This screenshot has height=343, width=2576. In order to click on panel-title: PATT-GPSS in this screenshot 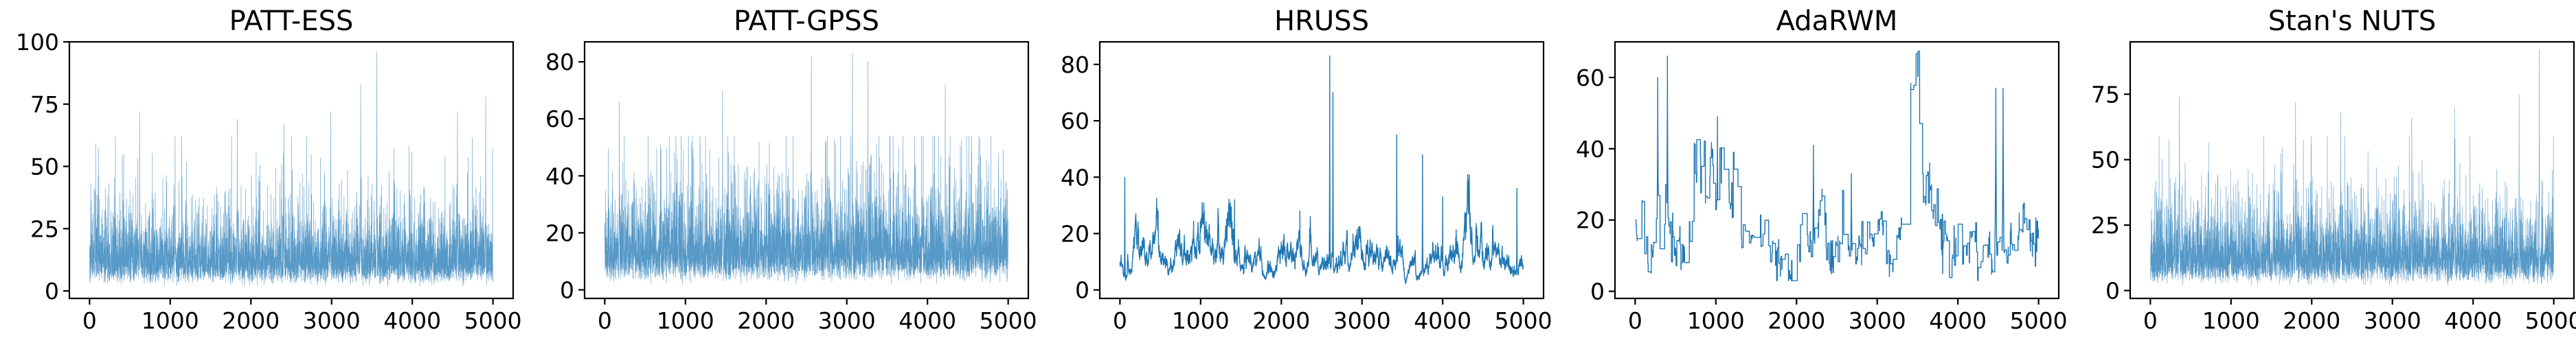, I will do `click(806, 21)`.